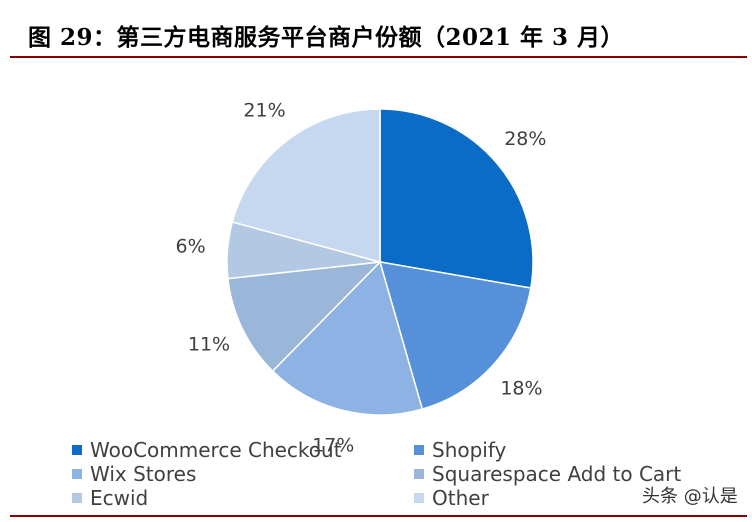  I want to click on legend-item-other: Other, so click(564, 498).